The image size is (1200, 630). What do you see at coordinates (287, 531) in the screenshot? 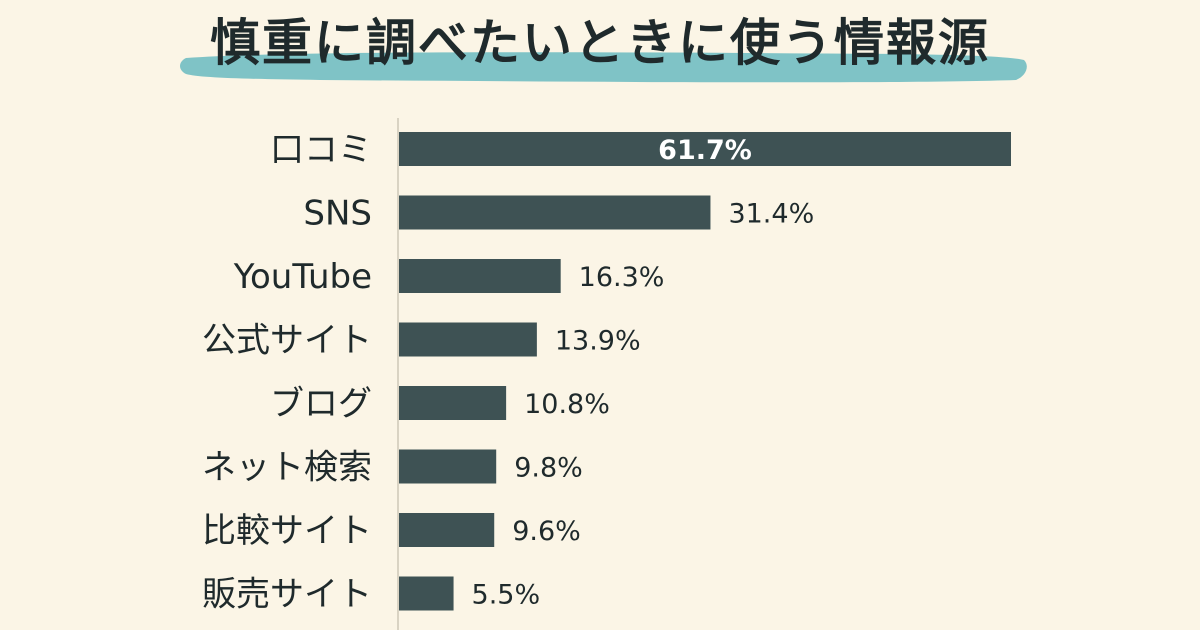
I see `category-label: 比較サイト` at bounding box center [287, 531].